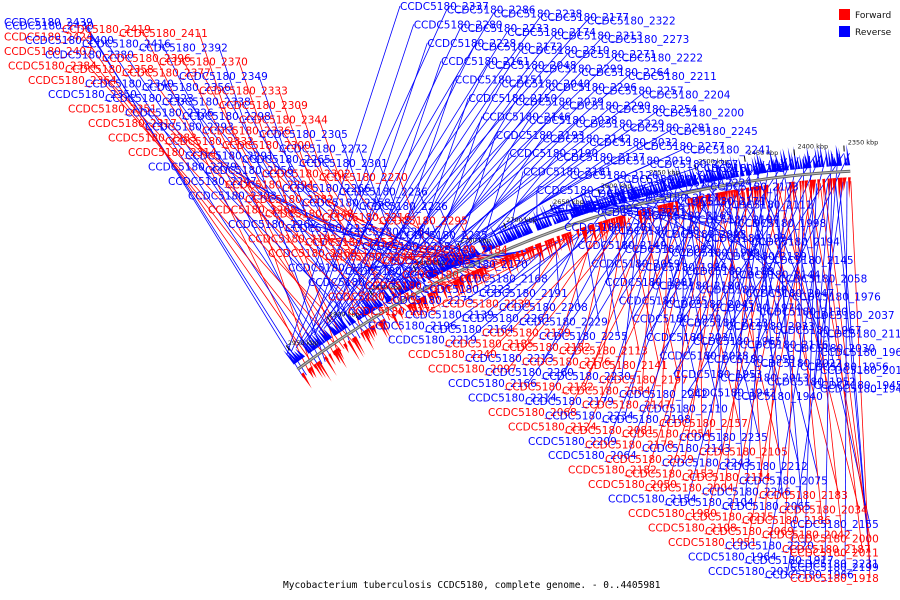 This screenshot has width=900, height=600. I want to click on gene-label: CCDC5180_2230, so click(586, 377).